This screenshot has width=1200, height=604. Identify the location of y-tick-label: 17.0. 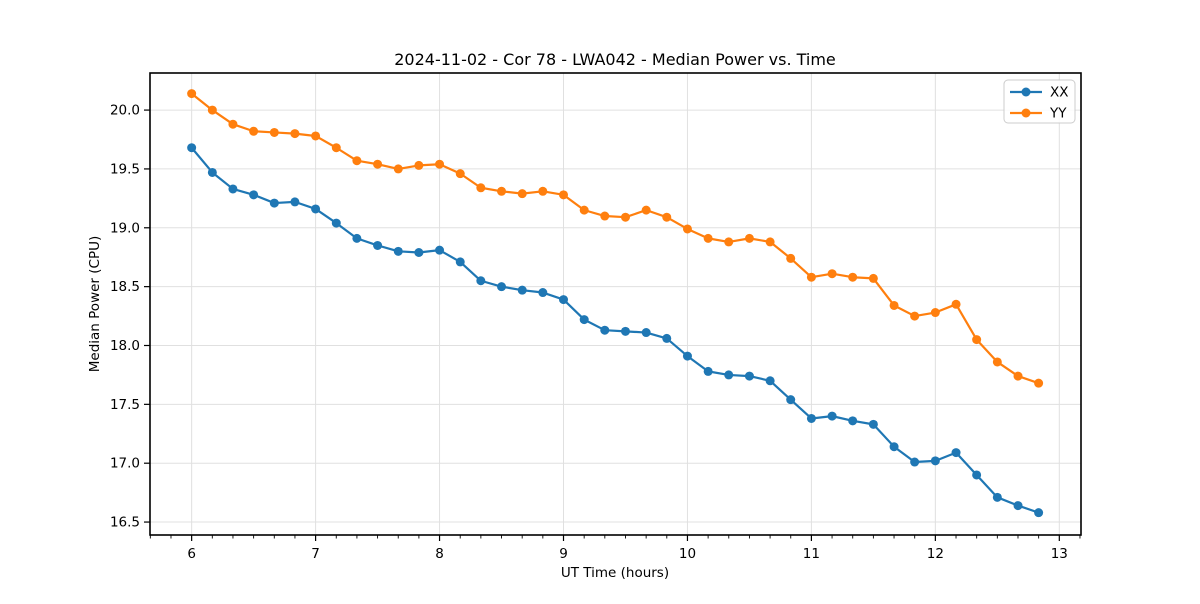
(125, 464).